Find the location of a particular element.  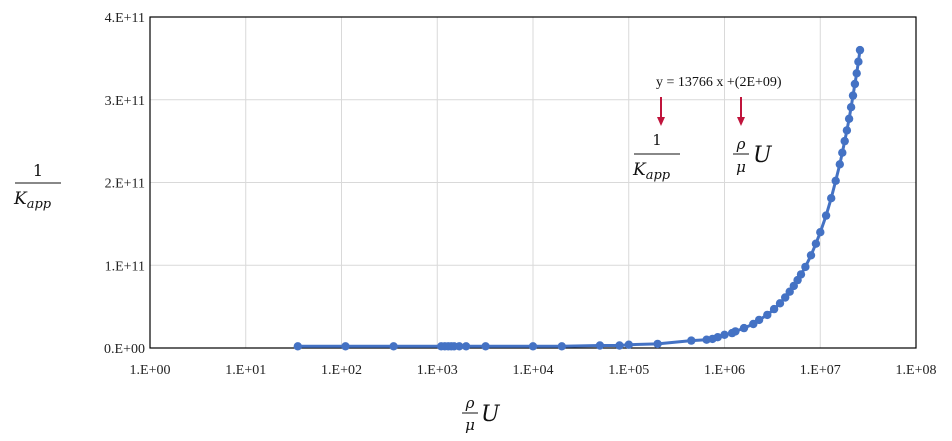

x-label-denominator: μ is located at coordinates (470, 425).